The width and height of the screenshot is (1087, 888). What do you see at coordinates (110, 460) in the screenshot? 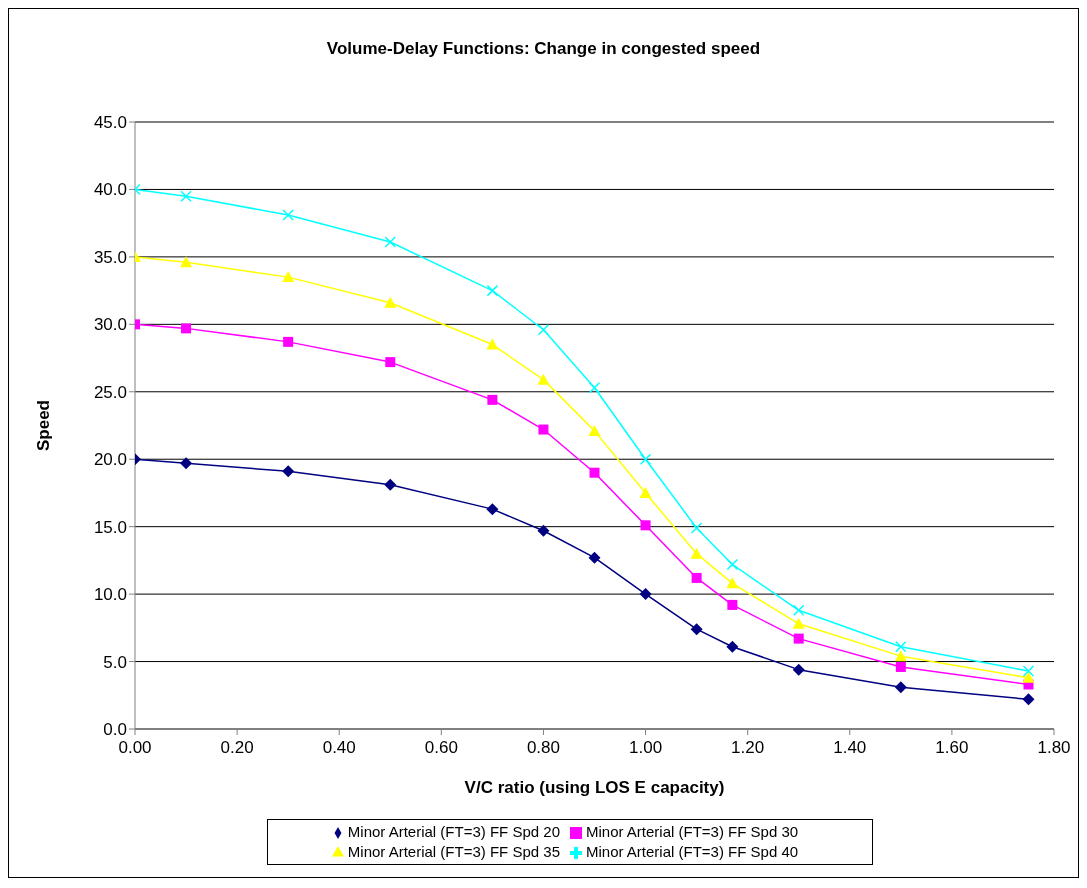
I see `y-tick-label: 20.0` at bounding box center [110, 460].